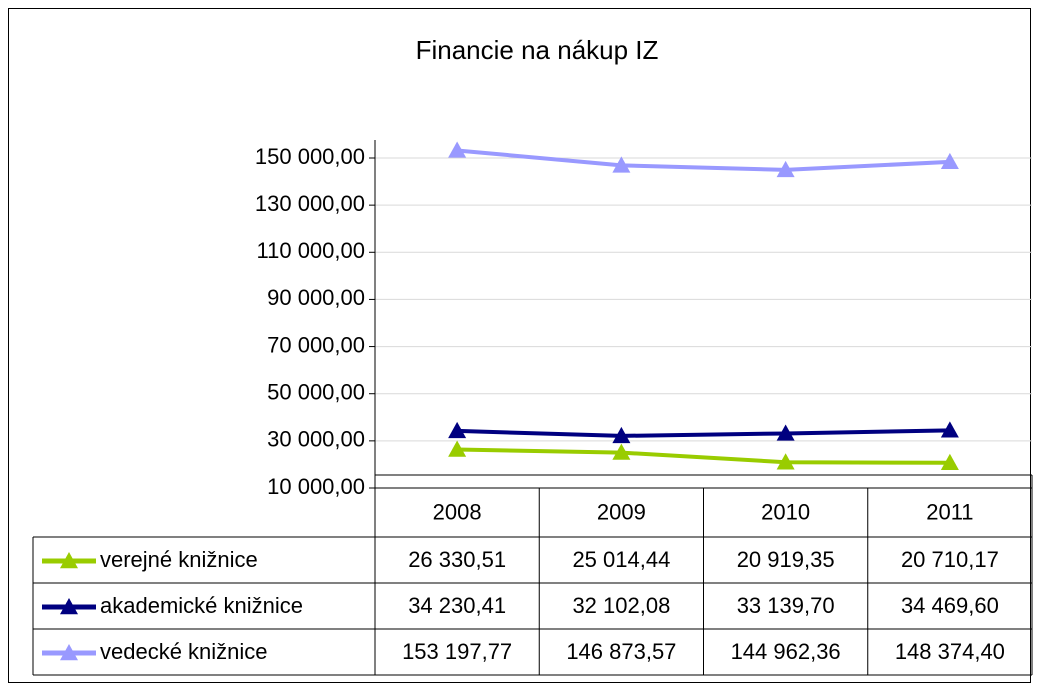 This screenshot has height=691, width=1039. Describe the element at coordinates (457, 559) in the screenshot. I see `table-value: 26 330,51` at that location.